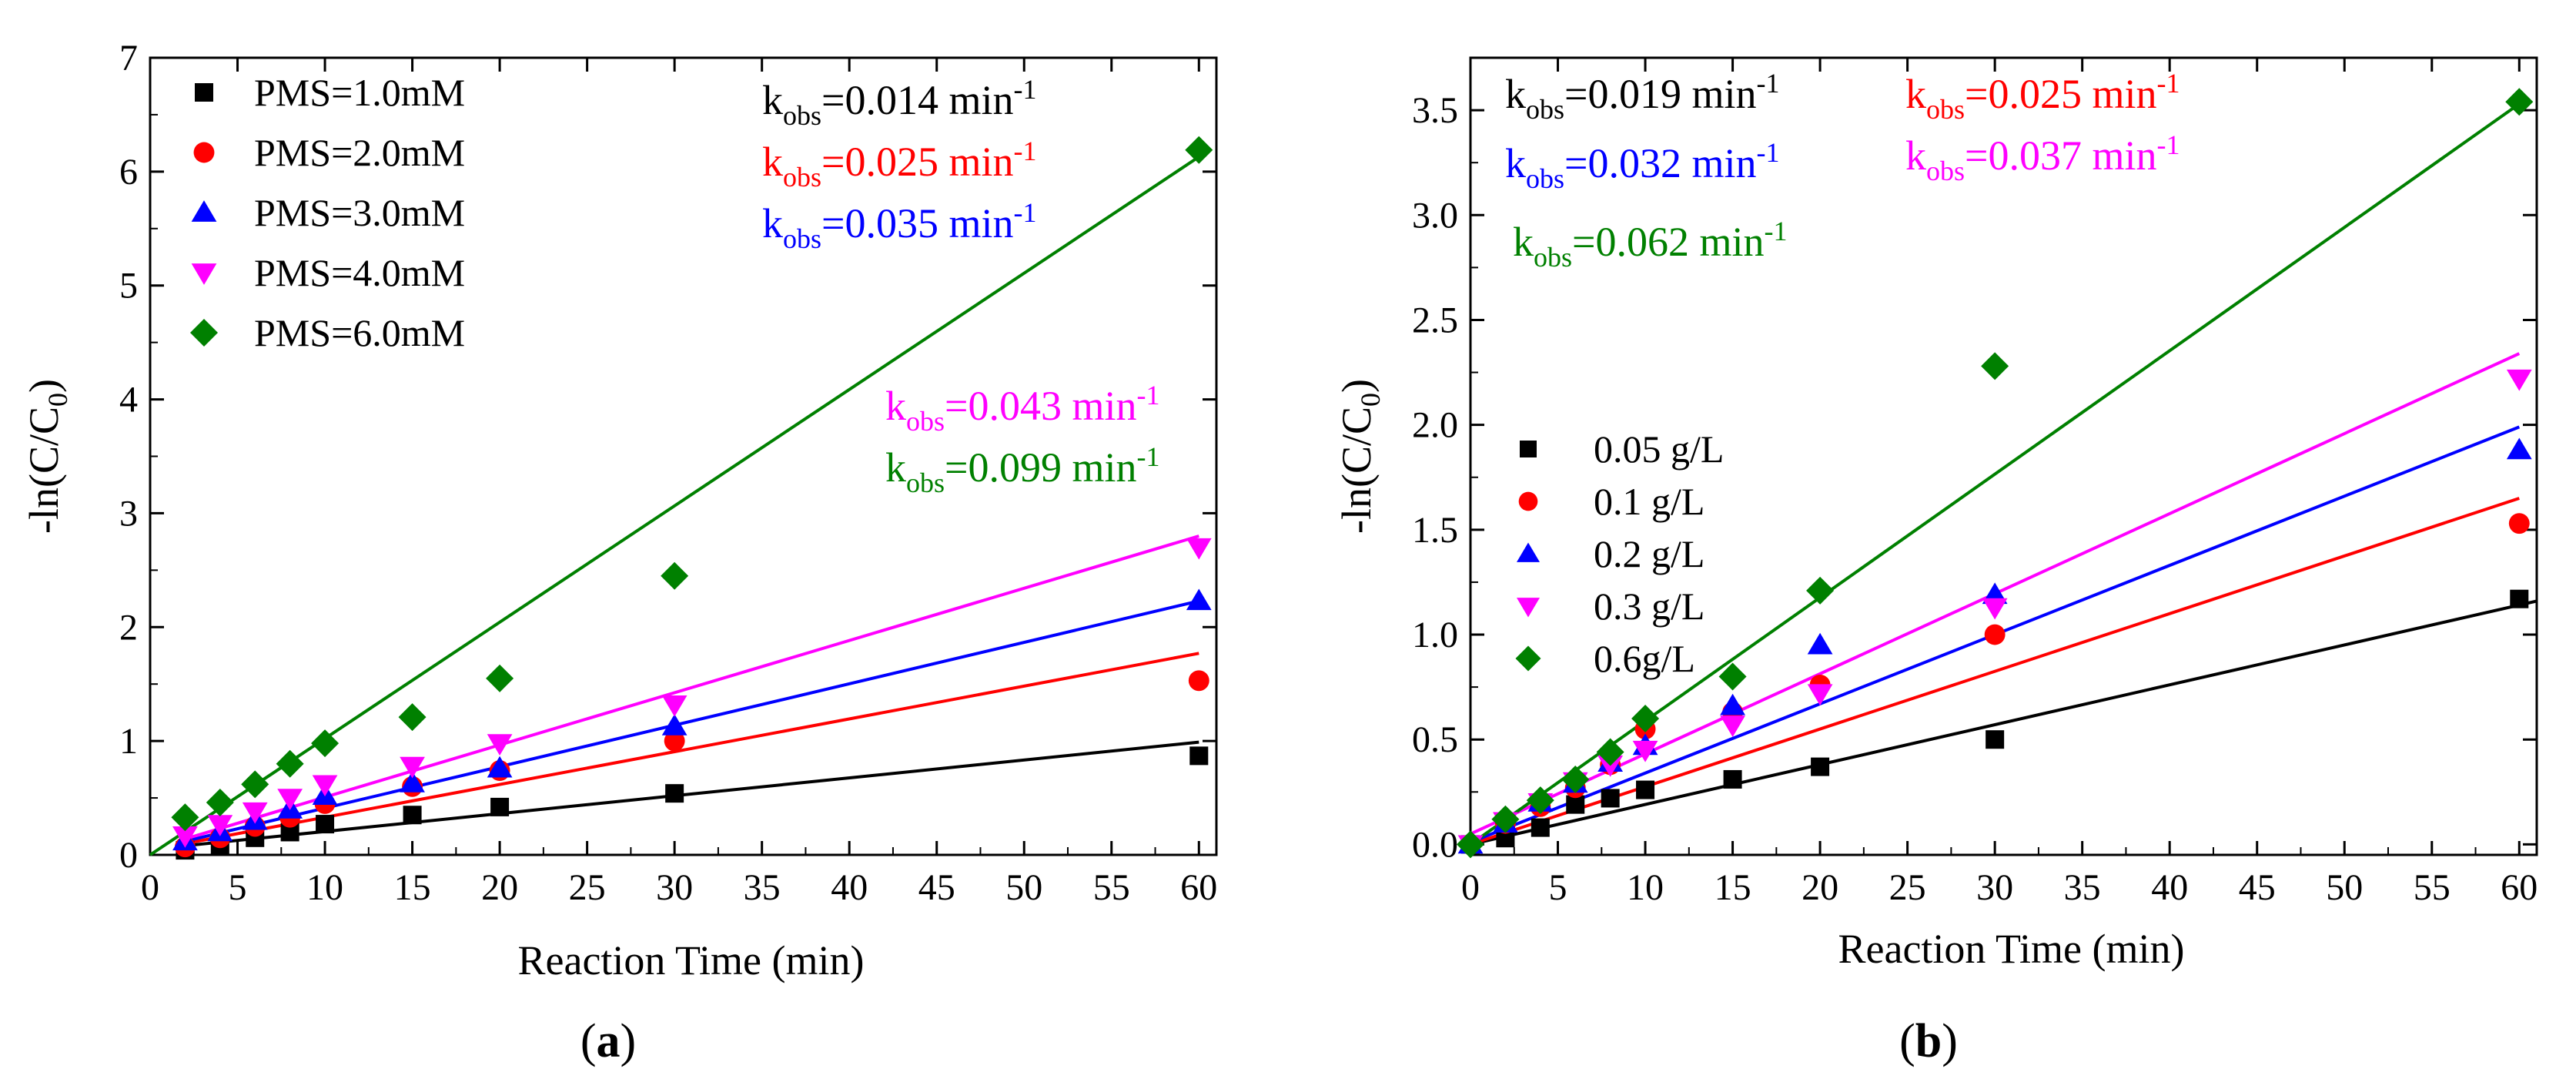  Describe the element at coordinates (588, 887) in the screenshot. I see `x-tick-label: 25` at that location.